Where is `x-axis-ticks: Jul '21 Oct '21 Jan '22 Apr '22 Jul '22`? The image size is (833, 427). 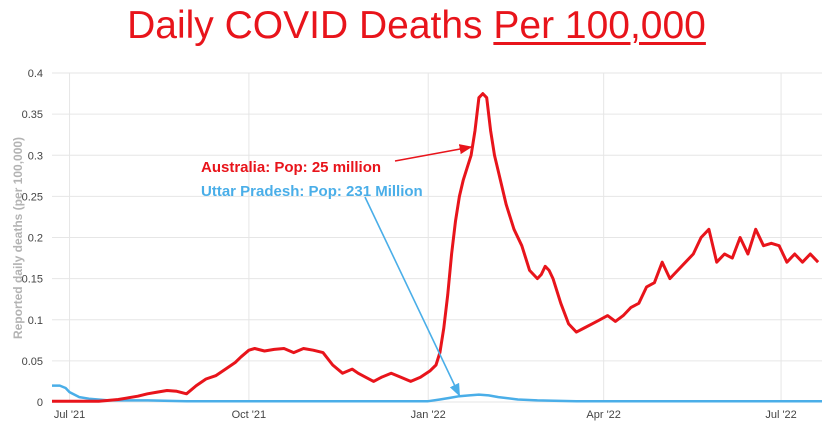
x-axis-ticks: Jul '21 Oct '21 Jan '22 Apr '22 Jul '22 is located at coordinates (425, 415).